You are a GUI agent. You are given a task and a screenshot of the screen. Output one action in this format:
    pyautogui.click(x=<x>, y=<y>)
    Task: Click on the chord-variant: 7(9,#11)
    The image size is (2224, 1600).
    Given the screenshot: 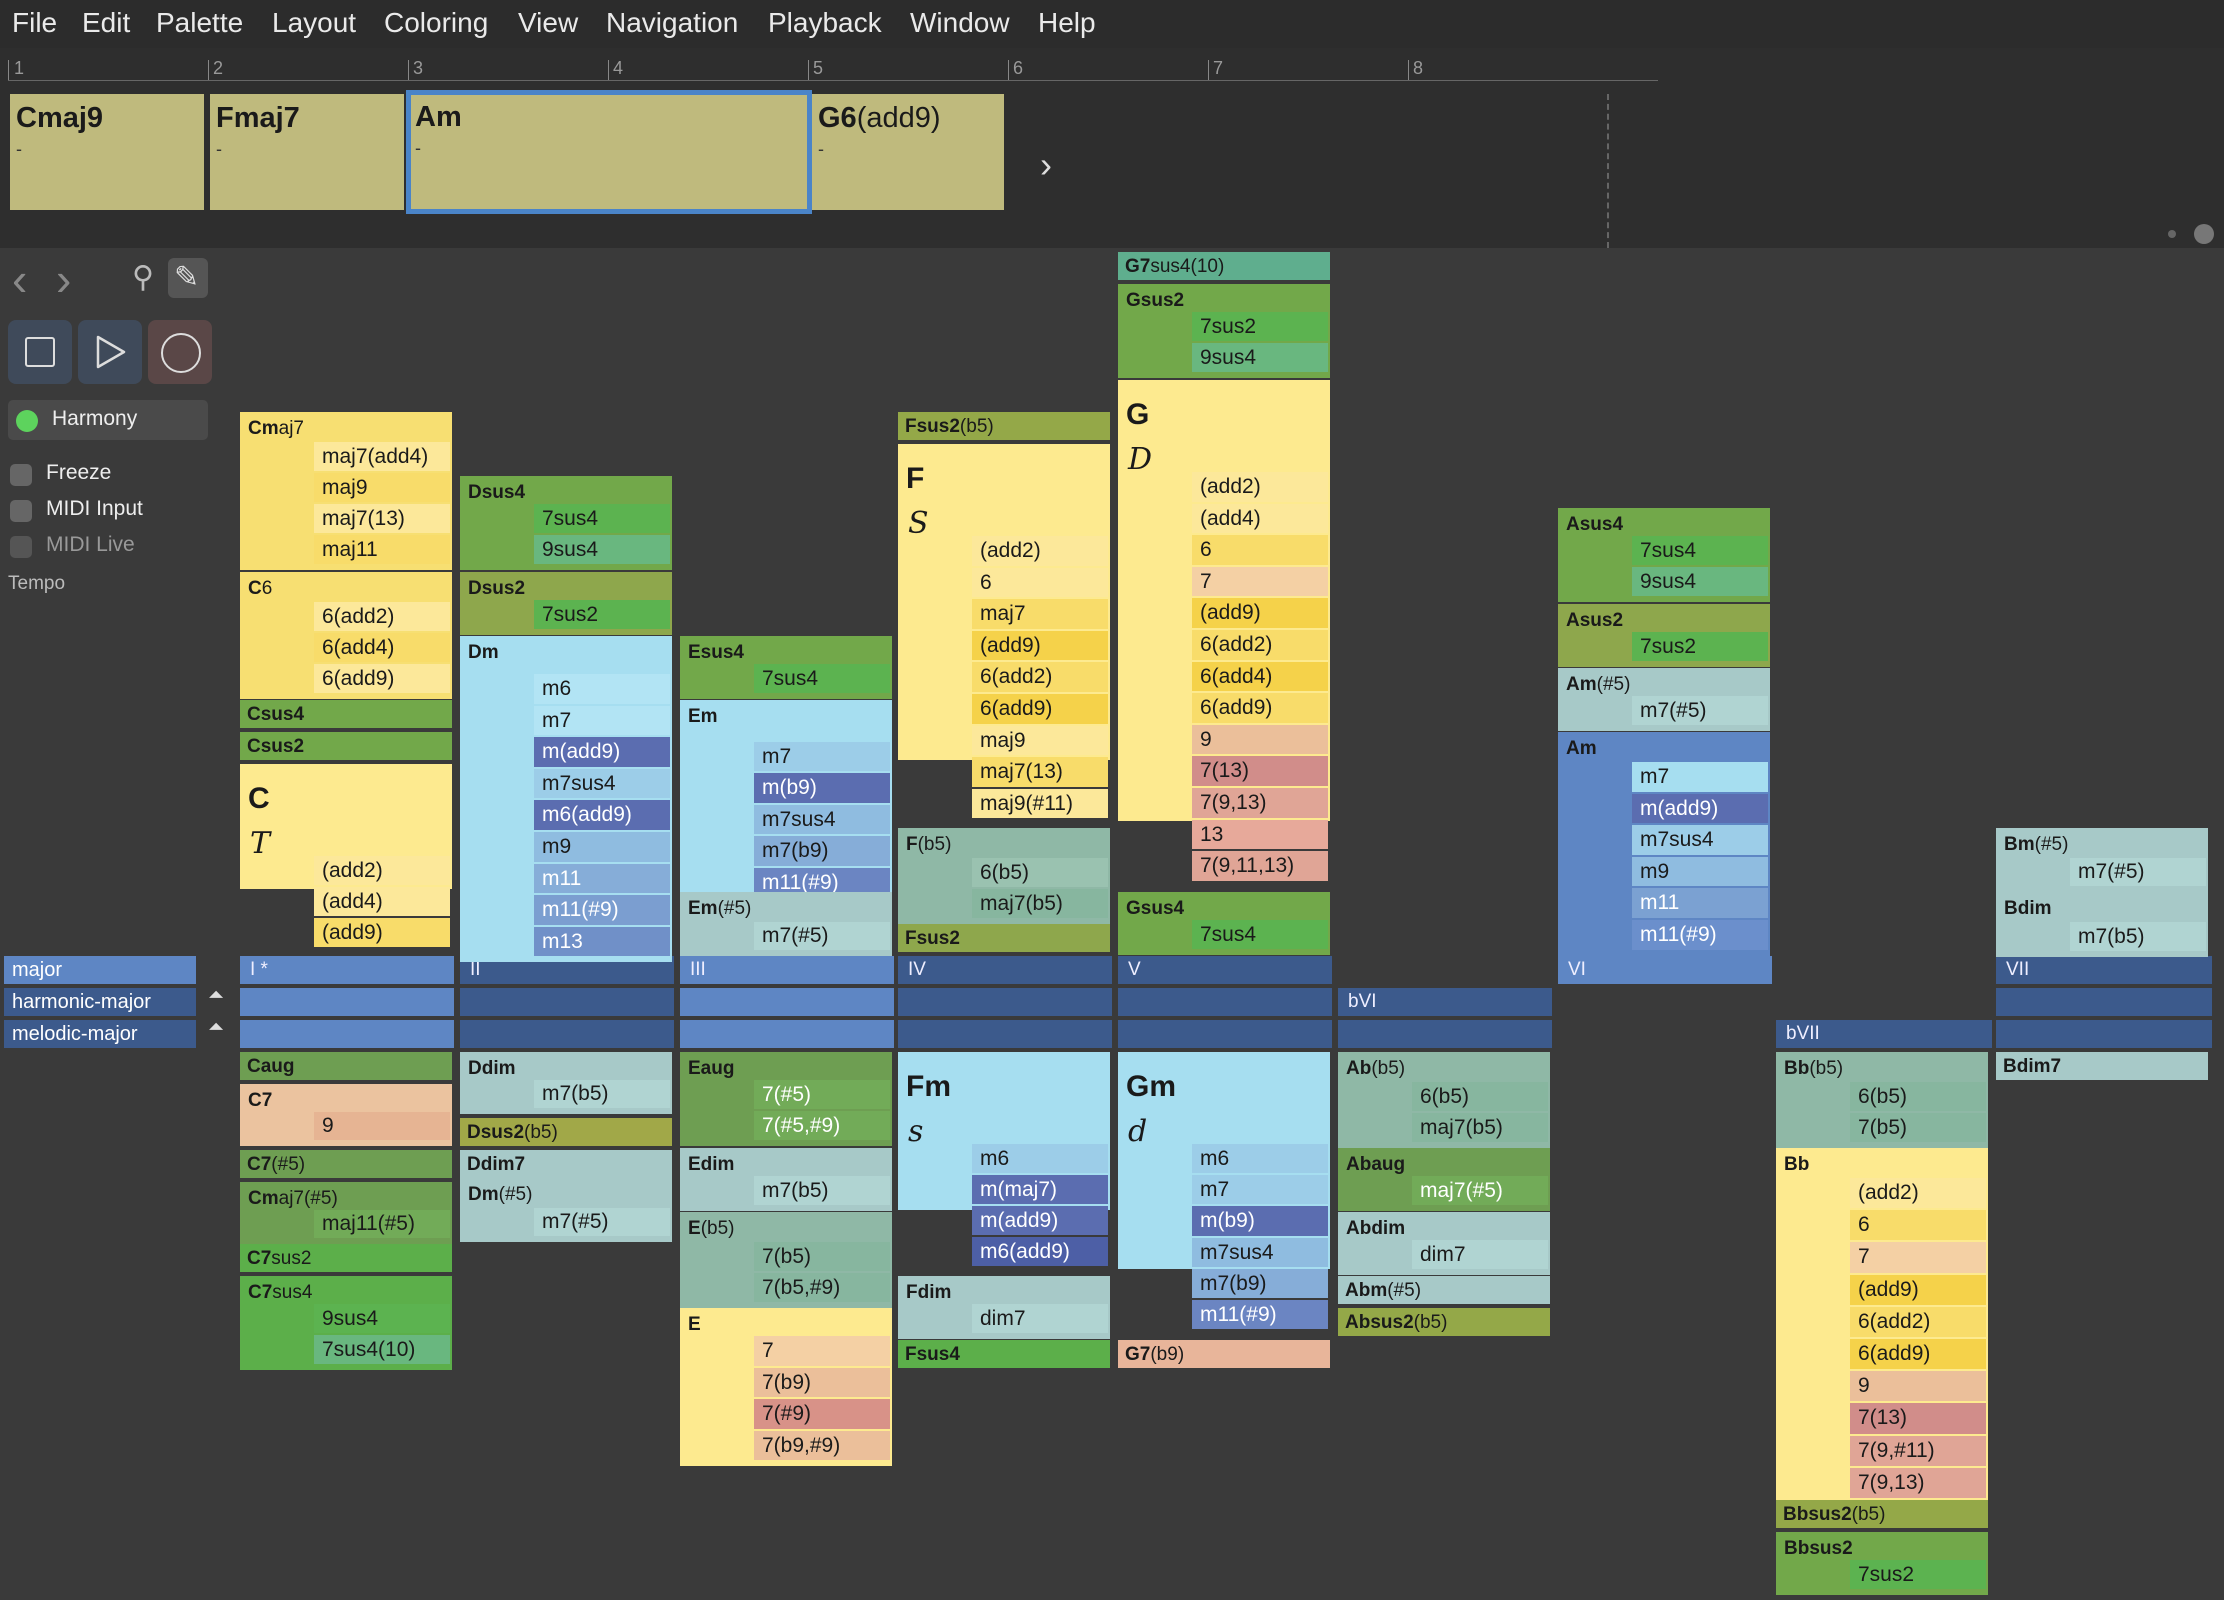 What is the action you would take?
    pyautogui.click(x=1918, y=1450)
    